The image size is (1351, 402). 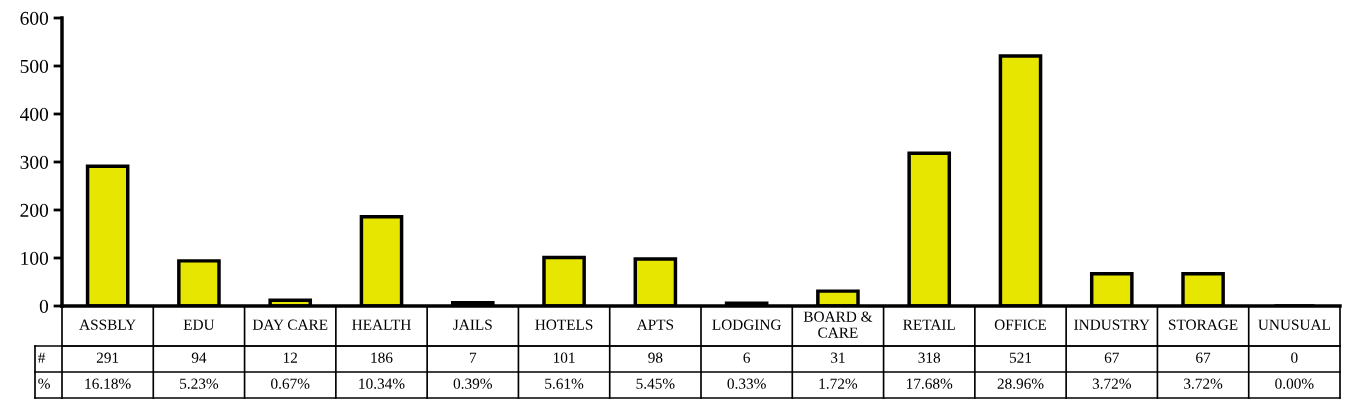 I want to click on y-tick-label: 0, so click(x=44, y=306).